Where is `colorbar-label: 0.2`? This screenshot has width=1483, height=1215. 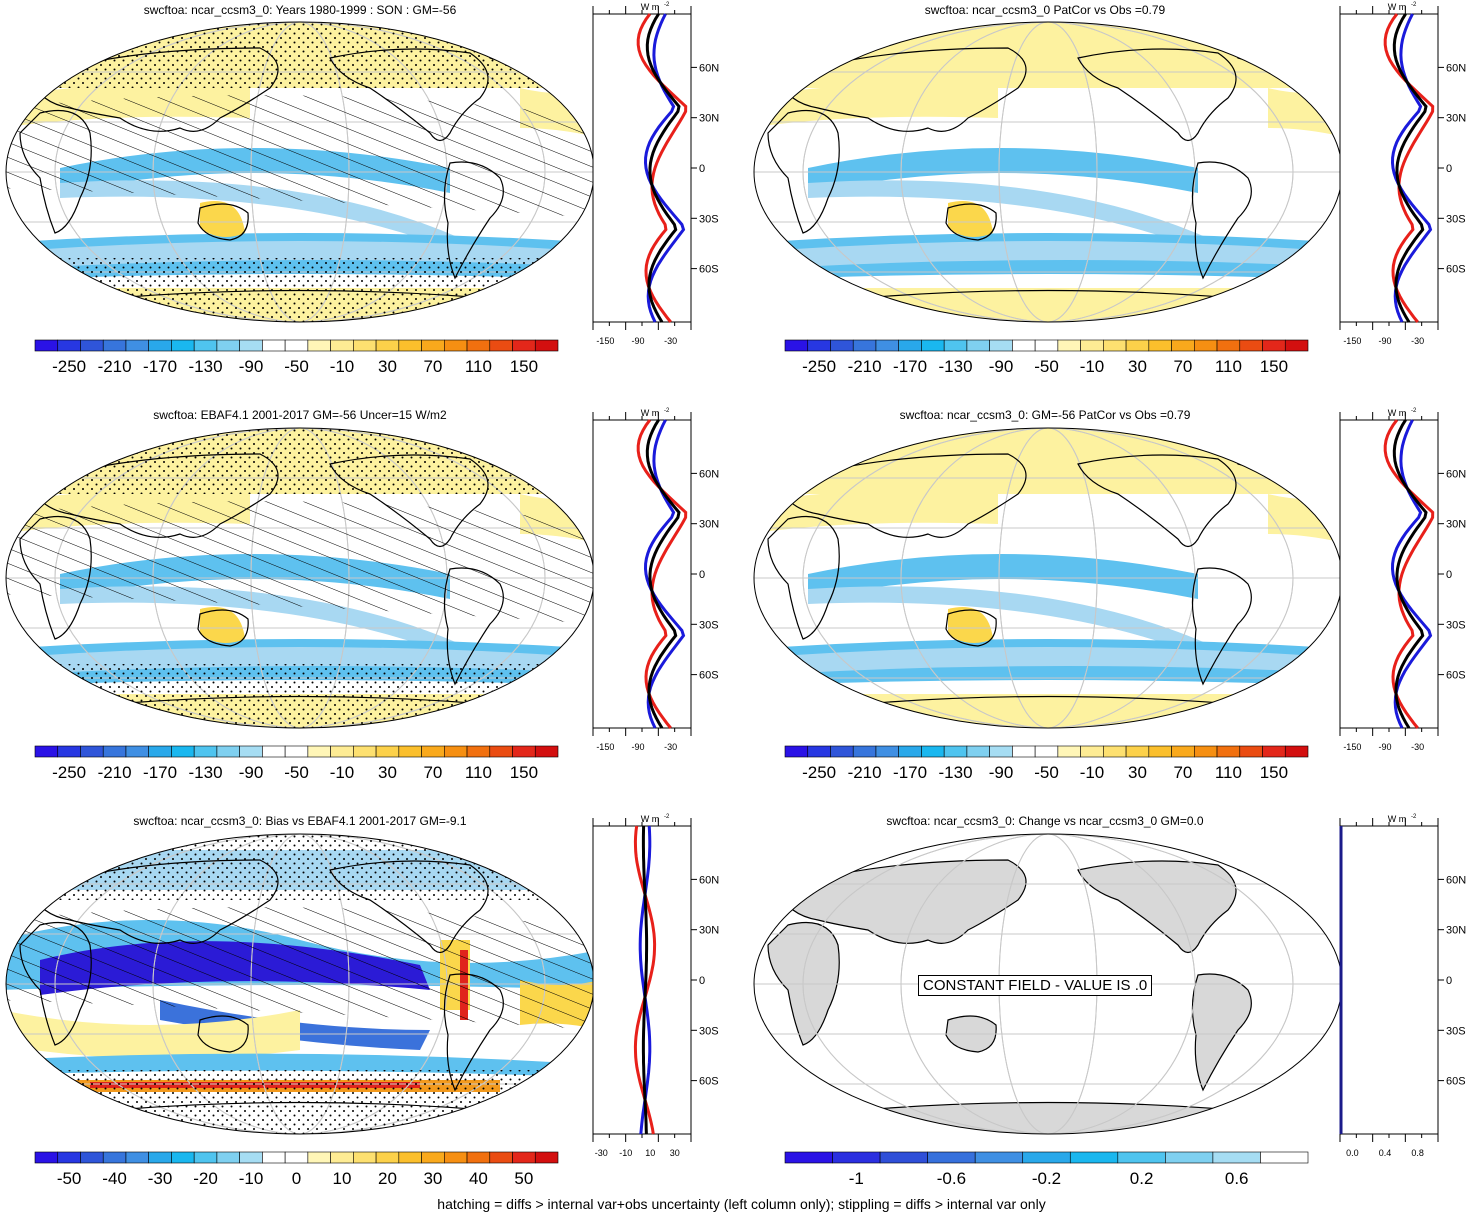
colorbar-label: 0.2 is located at coordinates (1142, 1178).